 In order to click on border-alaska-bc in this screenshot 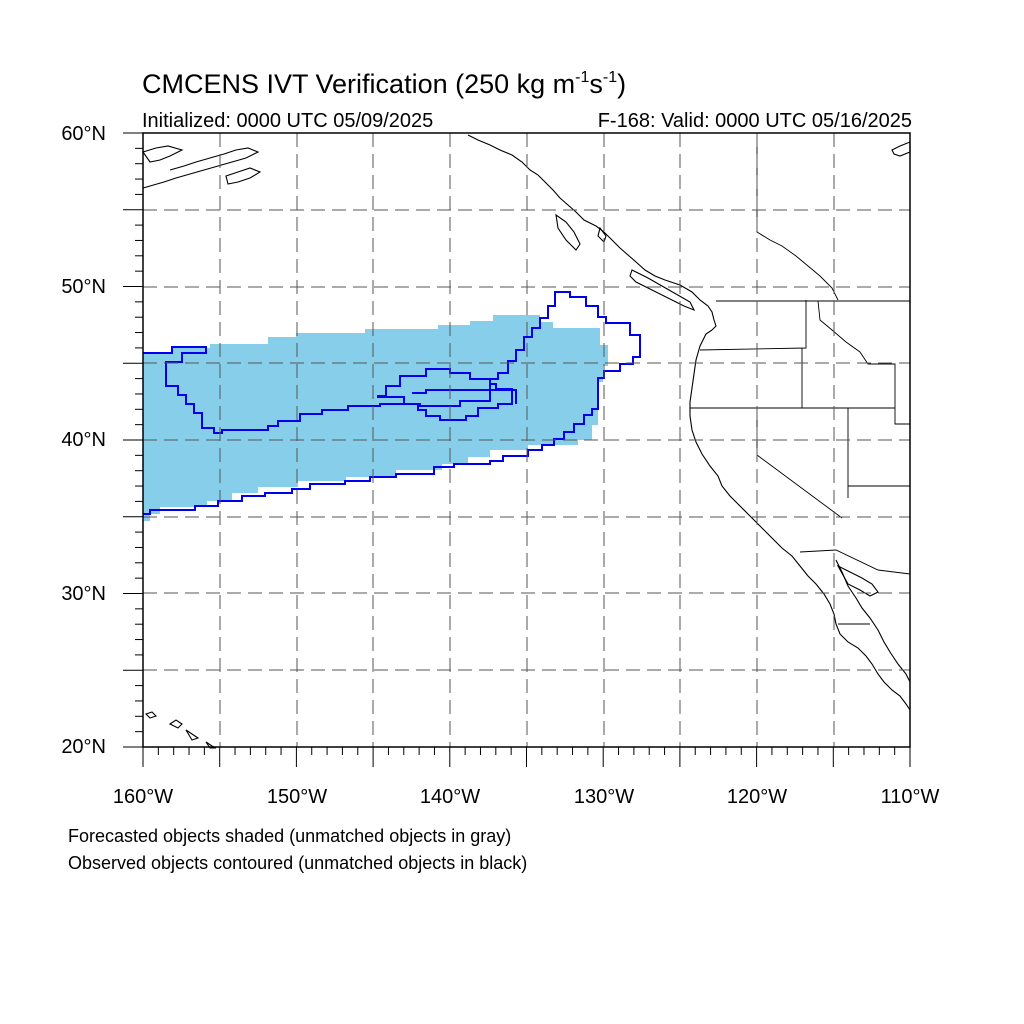, I will do `click(797, 217)`.